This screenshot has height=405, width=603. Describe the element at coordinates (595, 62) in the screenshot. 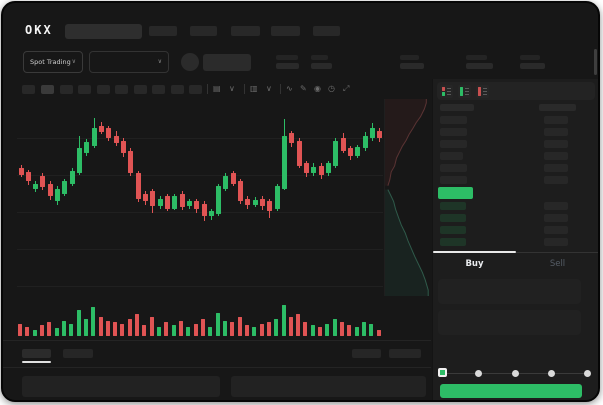

I see `scrollbar-thumb` at that location.